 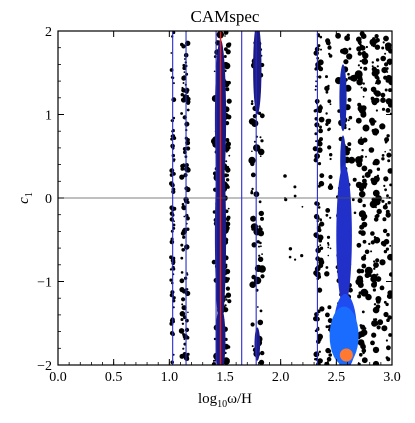 I want to click on x-tick-label: 2.0, so click(x=281, y=377).